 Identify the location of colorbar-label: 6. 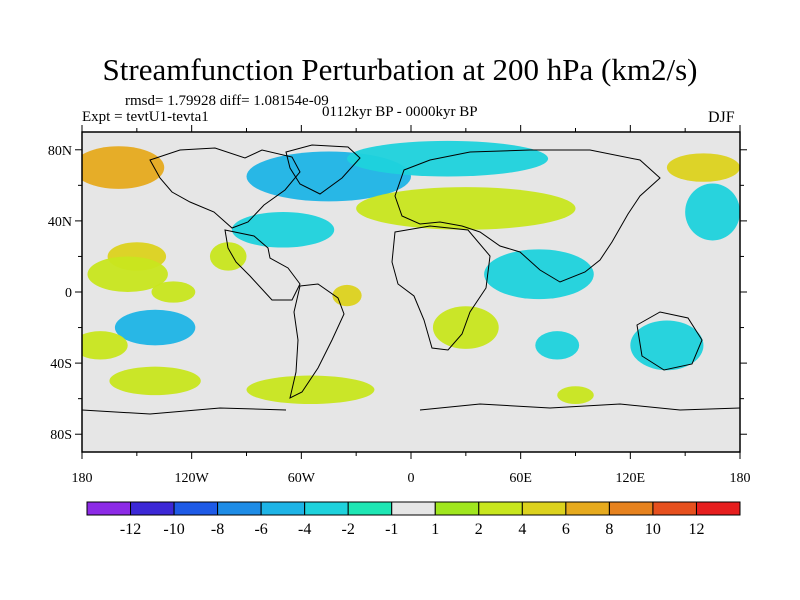
(566, 529).